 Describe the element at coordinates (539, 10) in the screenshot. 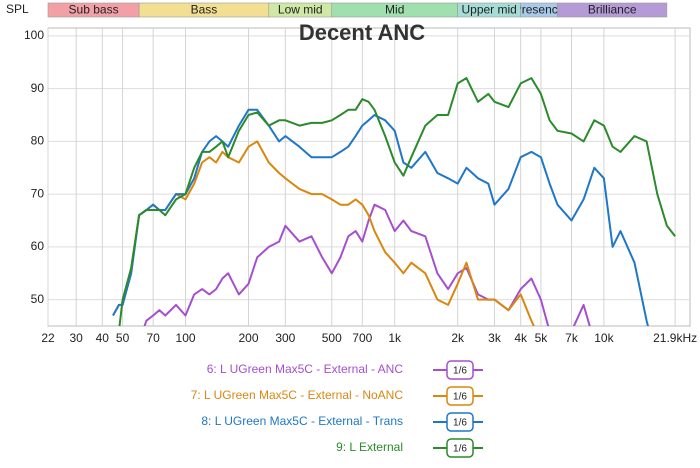

I see `band-label: Presence` at that location.